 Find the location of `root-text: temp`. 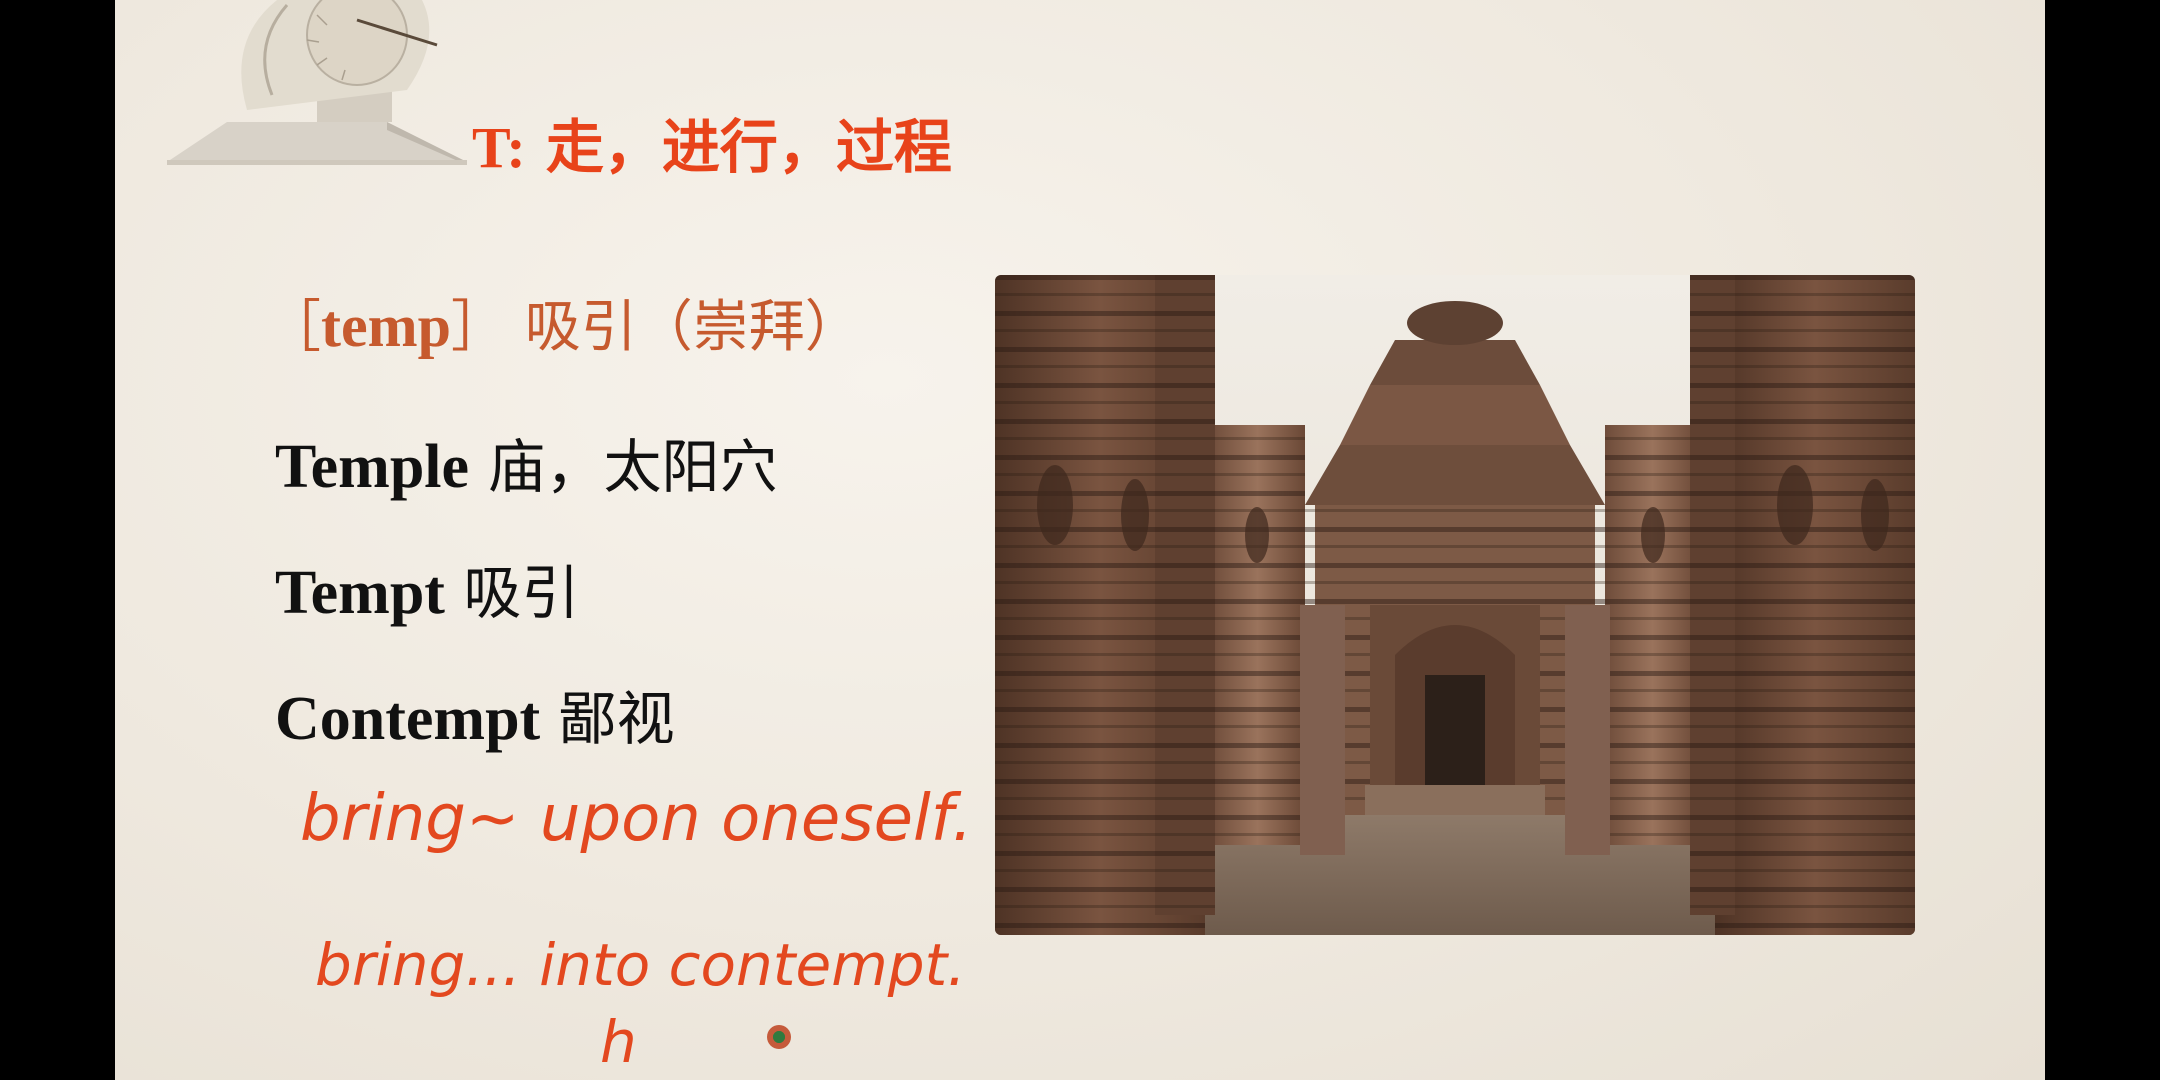

root-text: temp is located at coordinates (386, 326).